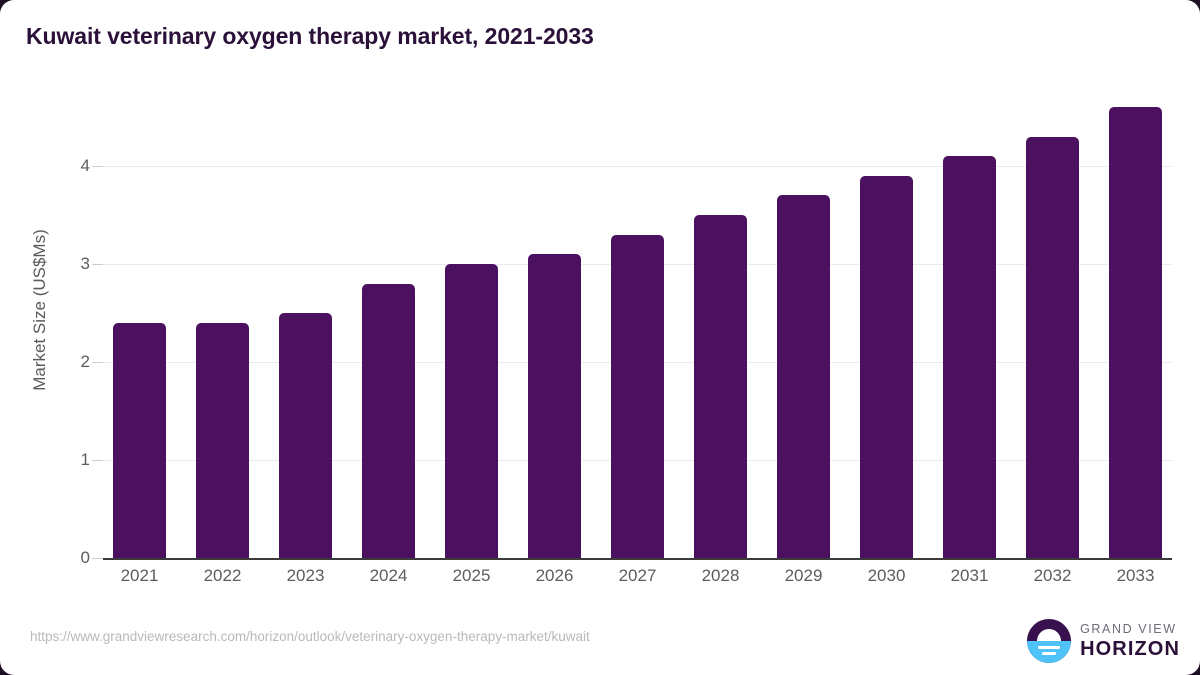 The width and height of the screenshot is (1200, 675). I want to click on logo-ray-lower, so click(1049, 653).